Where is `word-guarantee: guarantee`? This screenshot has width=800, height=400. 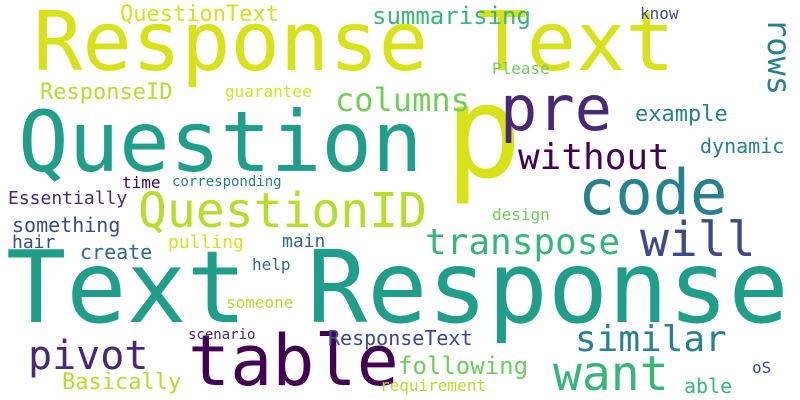
word-guarantee: guarantee is located at coordinates (268, 91).